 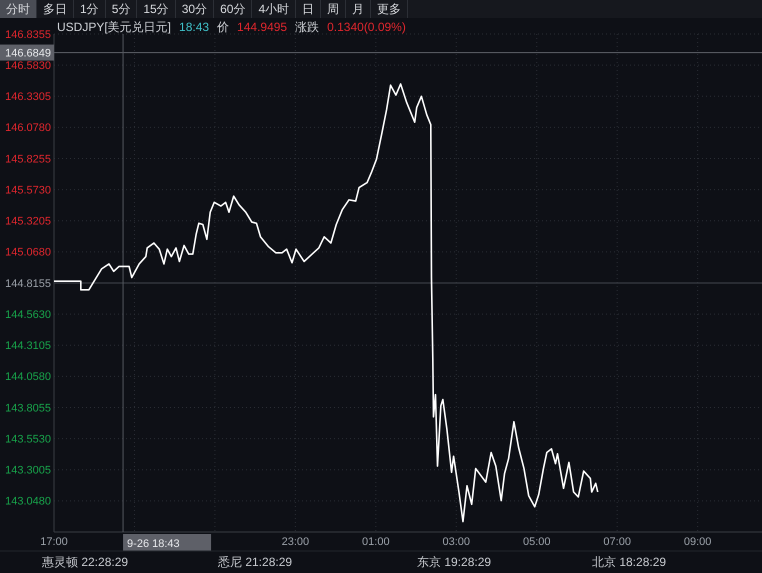 What do you see at coordinates (54, 542) in the screenshot?
I see `x-tick-label: 17:00` at bounding box center [54, 542].